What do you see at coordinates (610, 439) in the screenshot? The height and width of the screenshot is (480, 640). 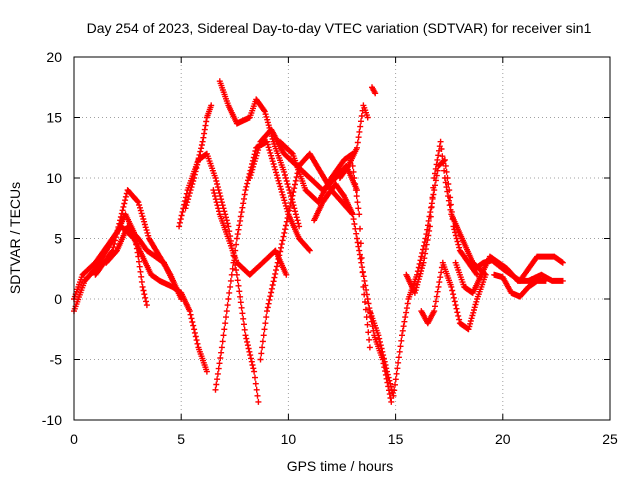 I see `x-tick-label: 25` at bounding box center [610, 439].